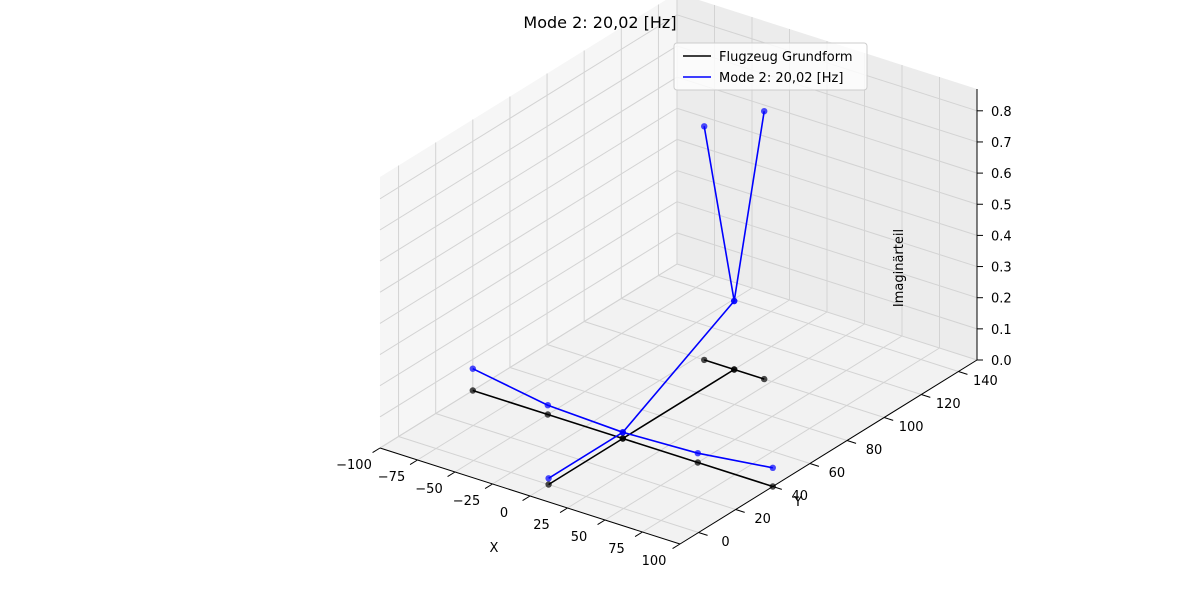 The height and width of the screenshot is (600, 1200). What do you see at coordinates (494, 548) in the screenshot?
I see `x-axis-label: X` at bounding box center [494, 548].